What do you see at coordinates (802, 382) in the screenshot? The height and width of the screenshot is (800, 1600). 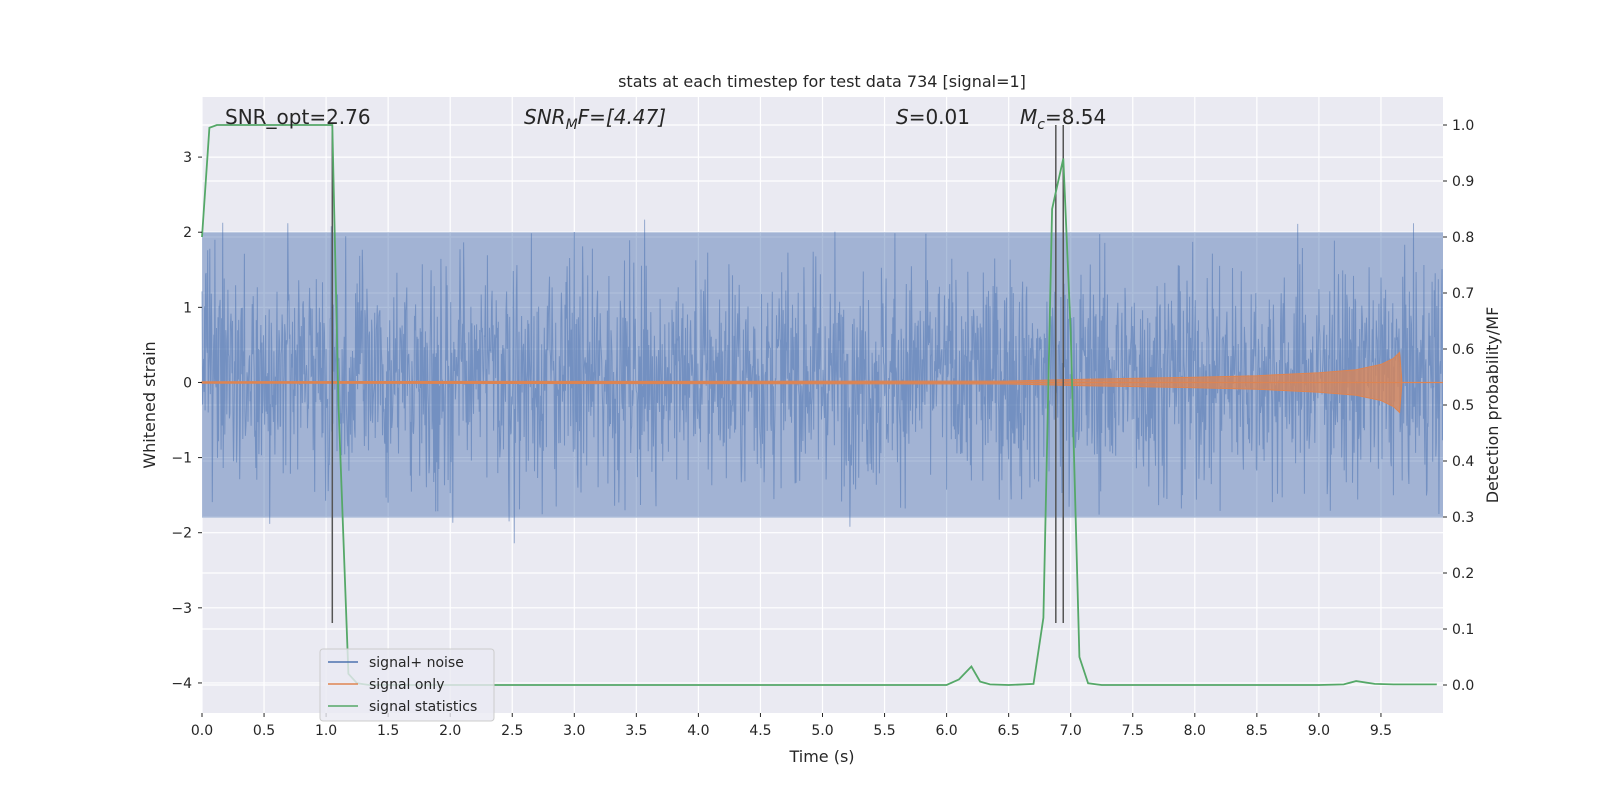 I see `signal-only-envelope` at bounding box center [802, 382].